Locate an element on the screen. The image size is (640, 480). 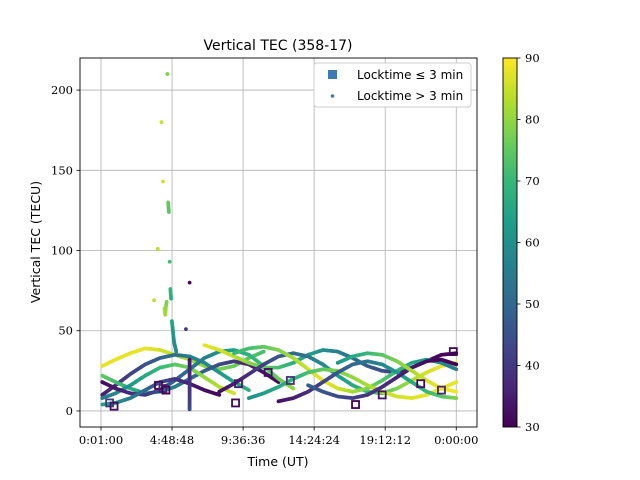
y-tick-label: 200 is located at coordinates (62, 90).